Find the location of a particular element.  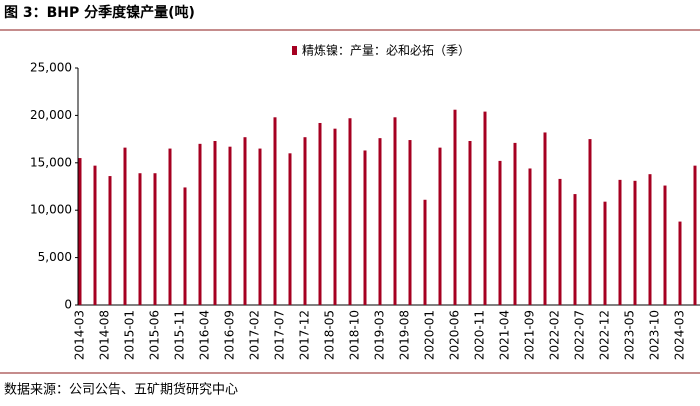

y-tick-label: 25,000 is located at coordinates (51, 68).